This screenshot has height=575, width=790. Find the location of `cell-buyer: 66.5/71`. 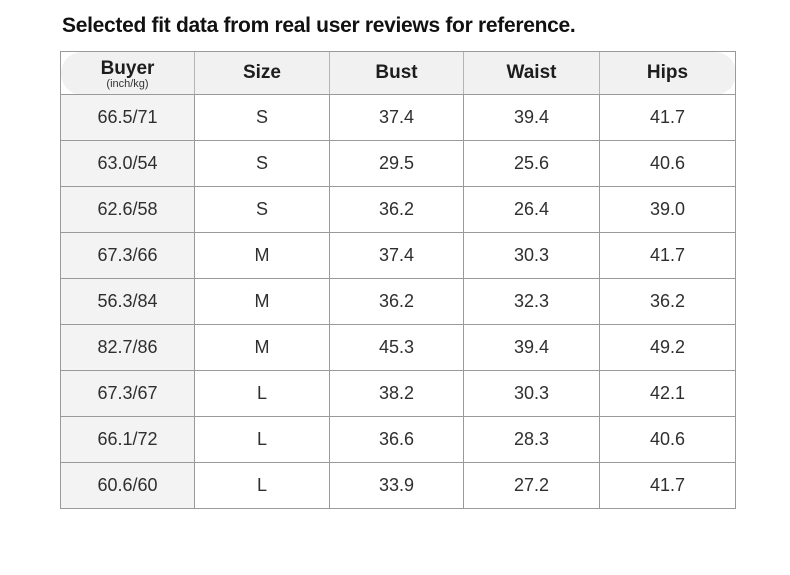

cell-buyer: 66.5/71 is located at coordinates (127, 117).